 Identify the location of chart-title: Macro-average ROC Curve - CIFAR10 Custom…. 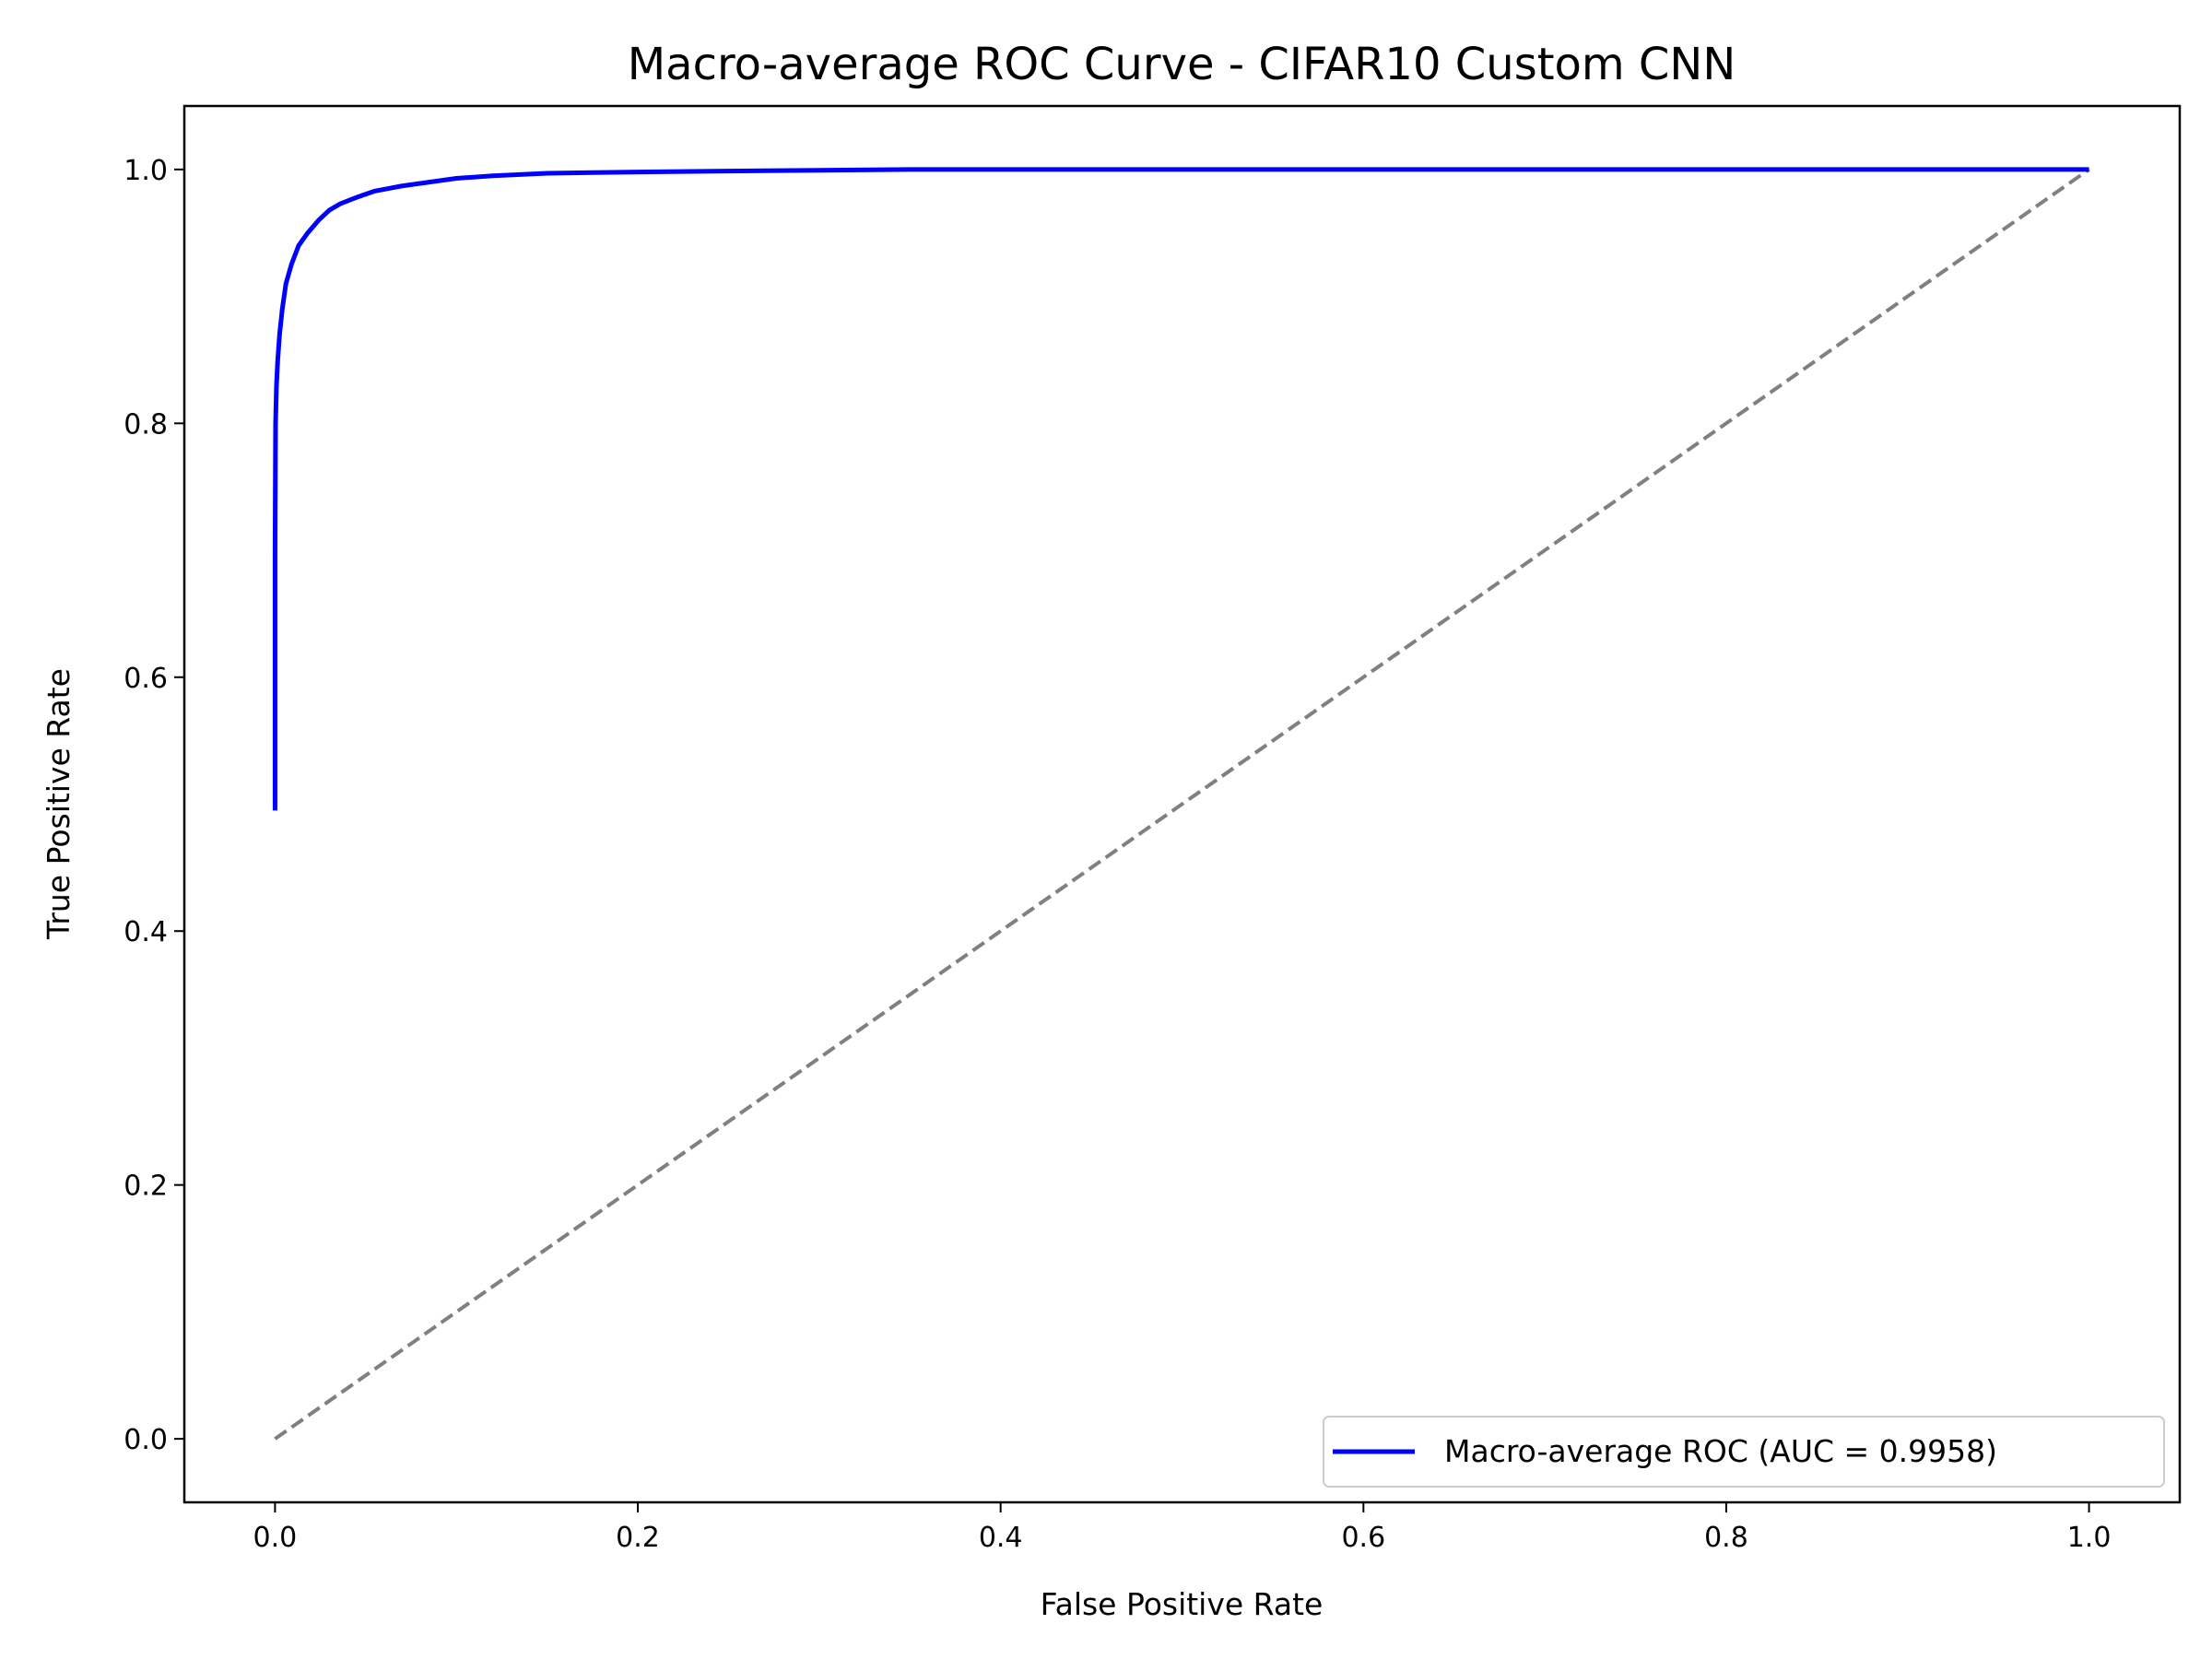
(1181, 64).